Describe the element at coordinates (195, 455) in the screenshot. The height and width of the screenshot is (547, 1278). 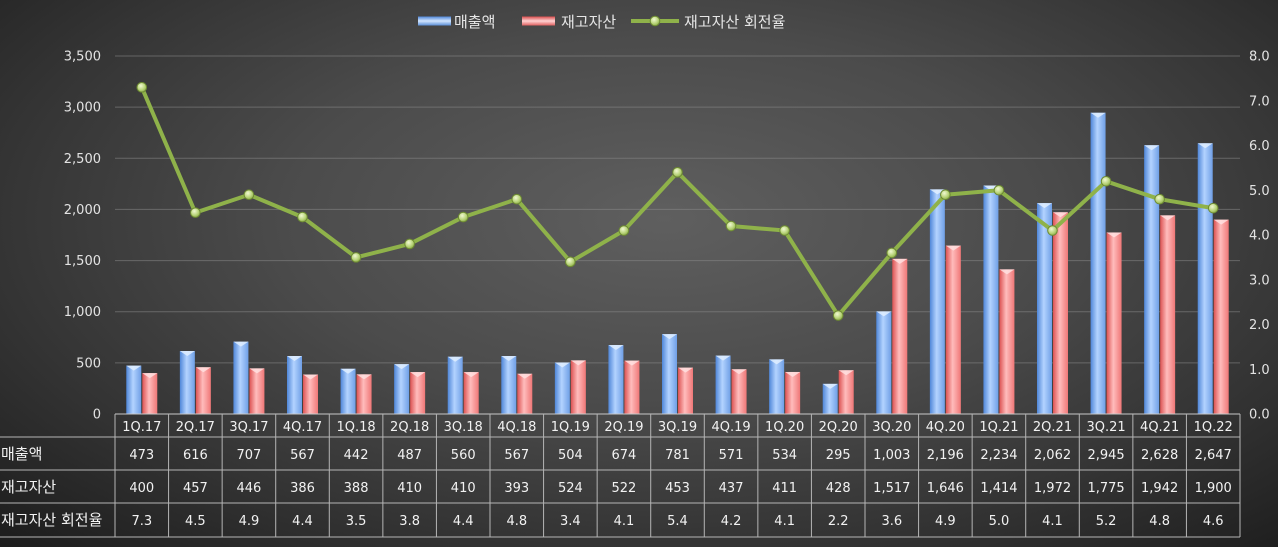
I see `table-cell: 616` at that location.